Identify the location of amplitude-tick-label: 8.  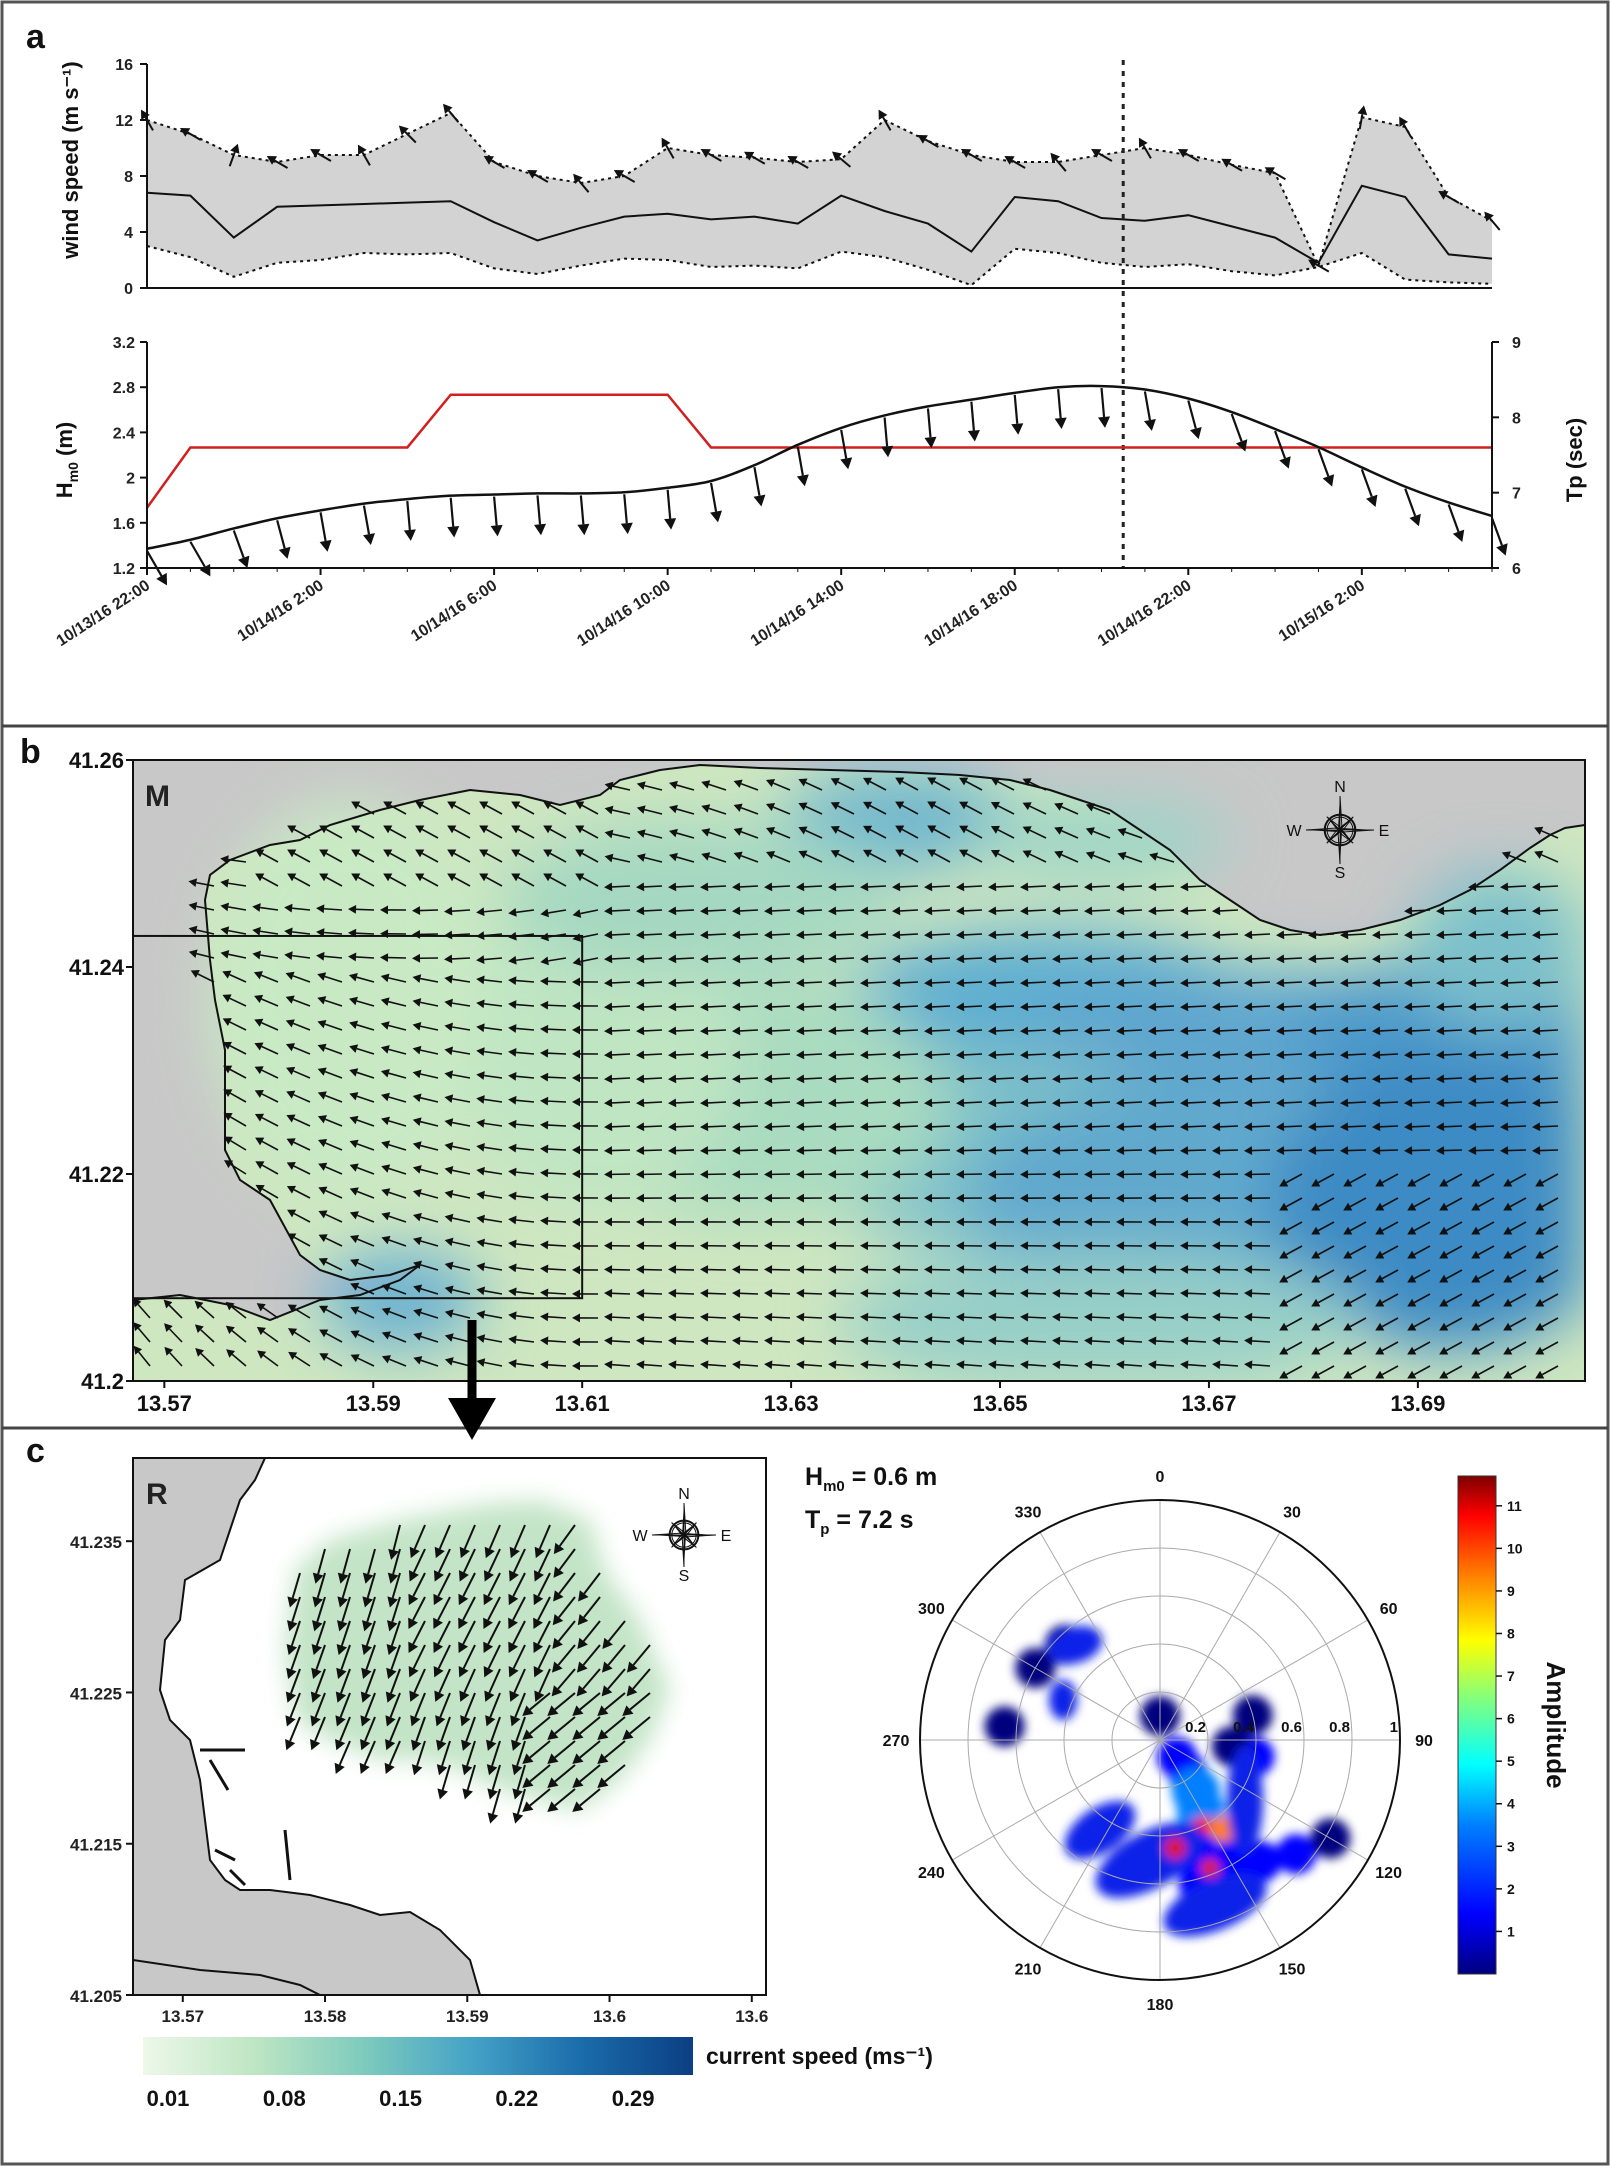
(1511, 1633).